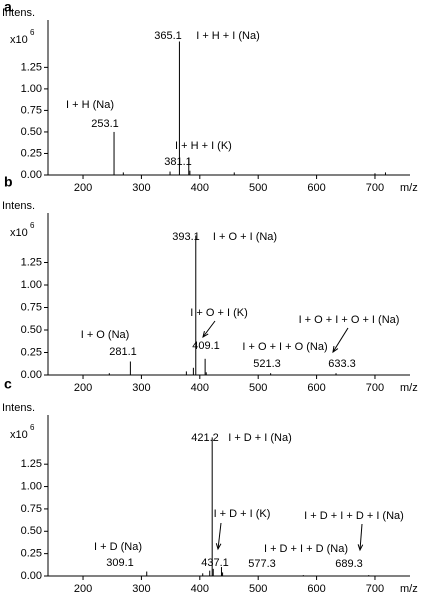 The height and width of the screenshot is (592, 421). I want to click on peak-label: I + H + I (K), so click(203, 146).